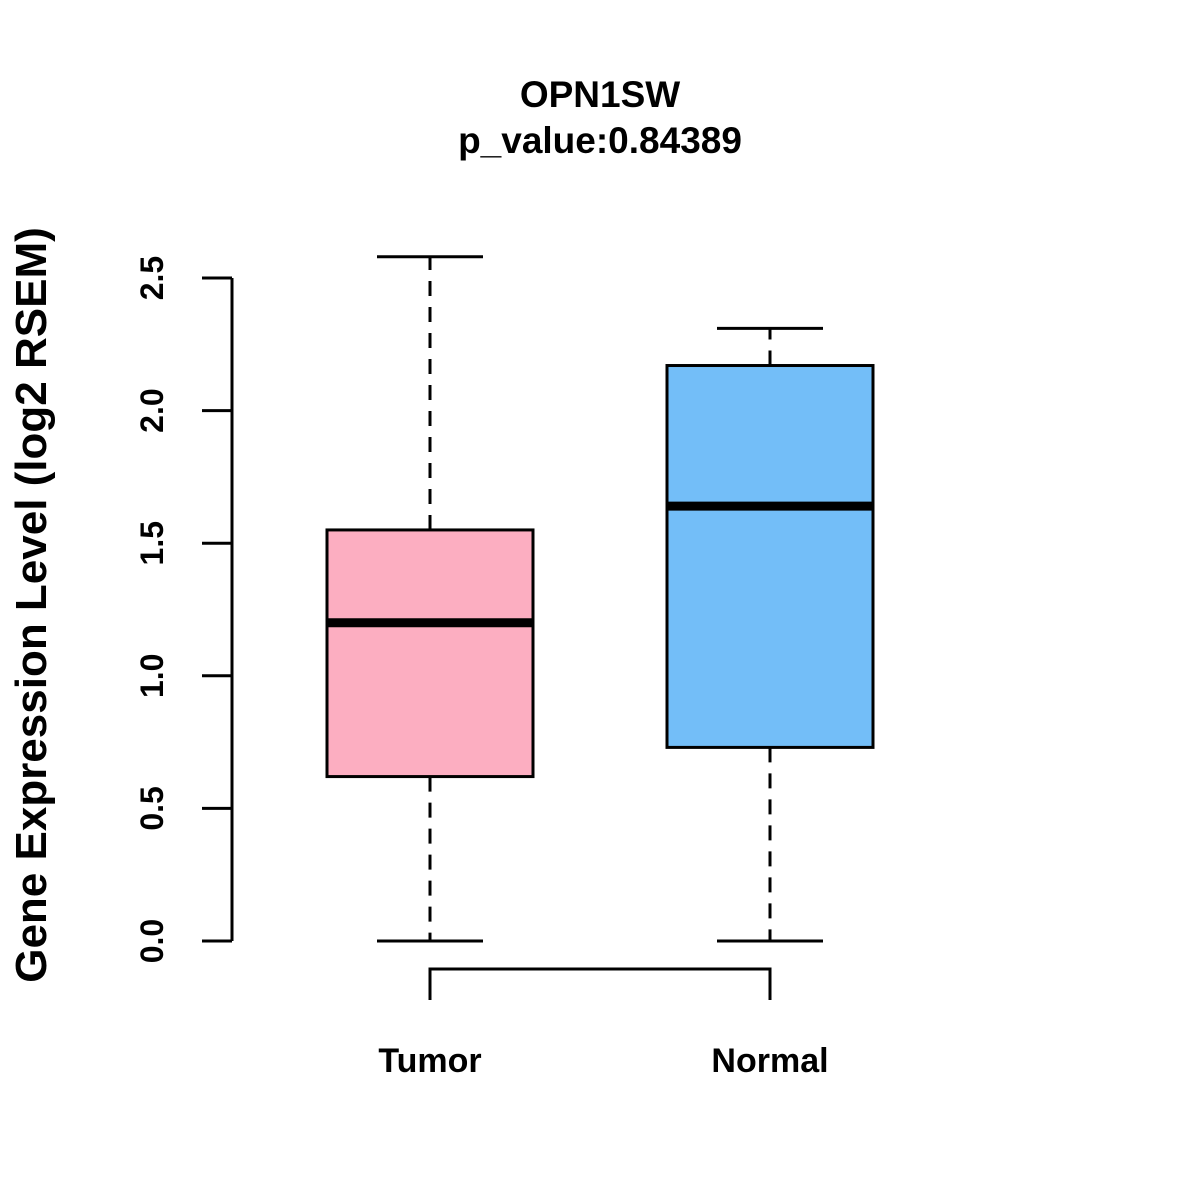 Image resolution: width=1200 pixels, height=1200 pixels. What do you see at coordinates (430, 653) in the screenshot?
I see `iqr-box-tumor` at bounding box center [430, 653].